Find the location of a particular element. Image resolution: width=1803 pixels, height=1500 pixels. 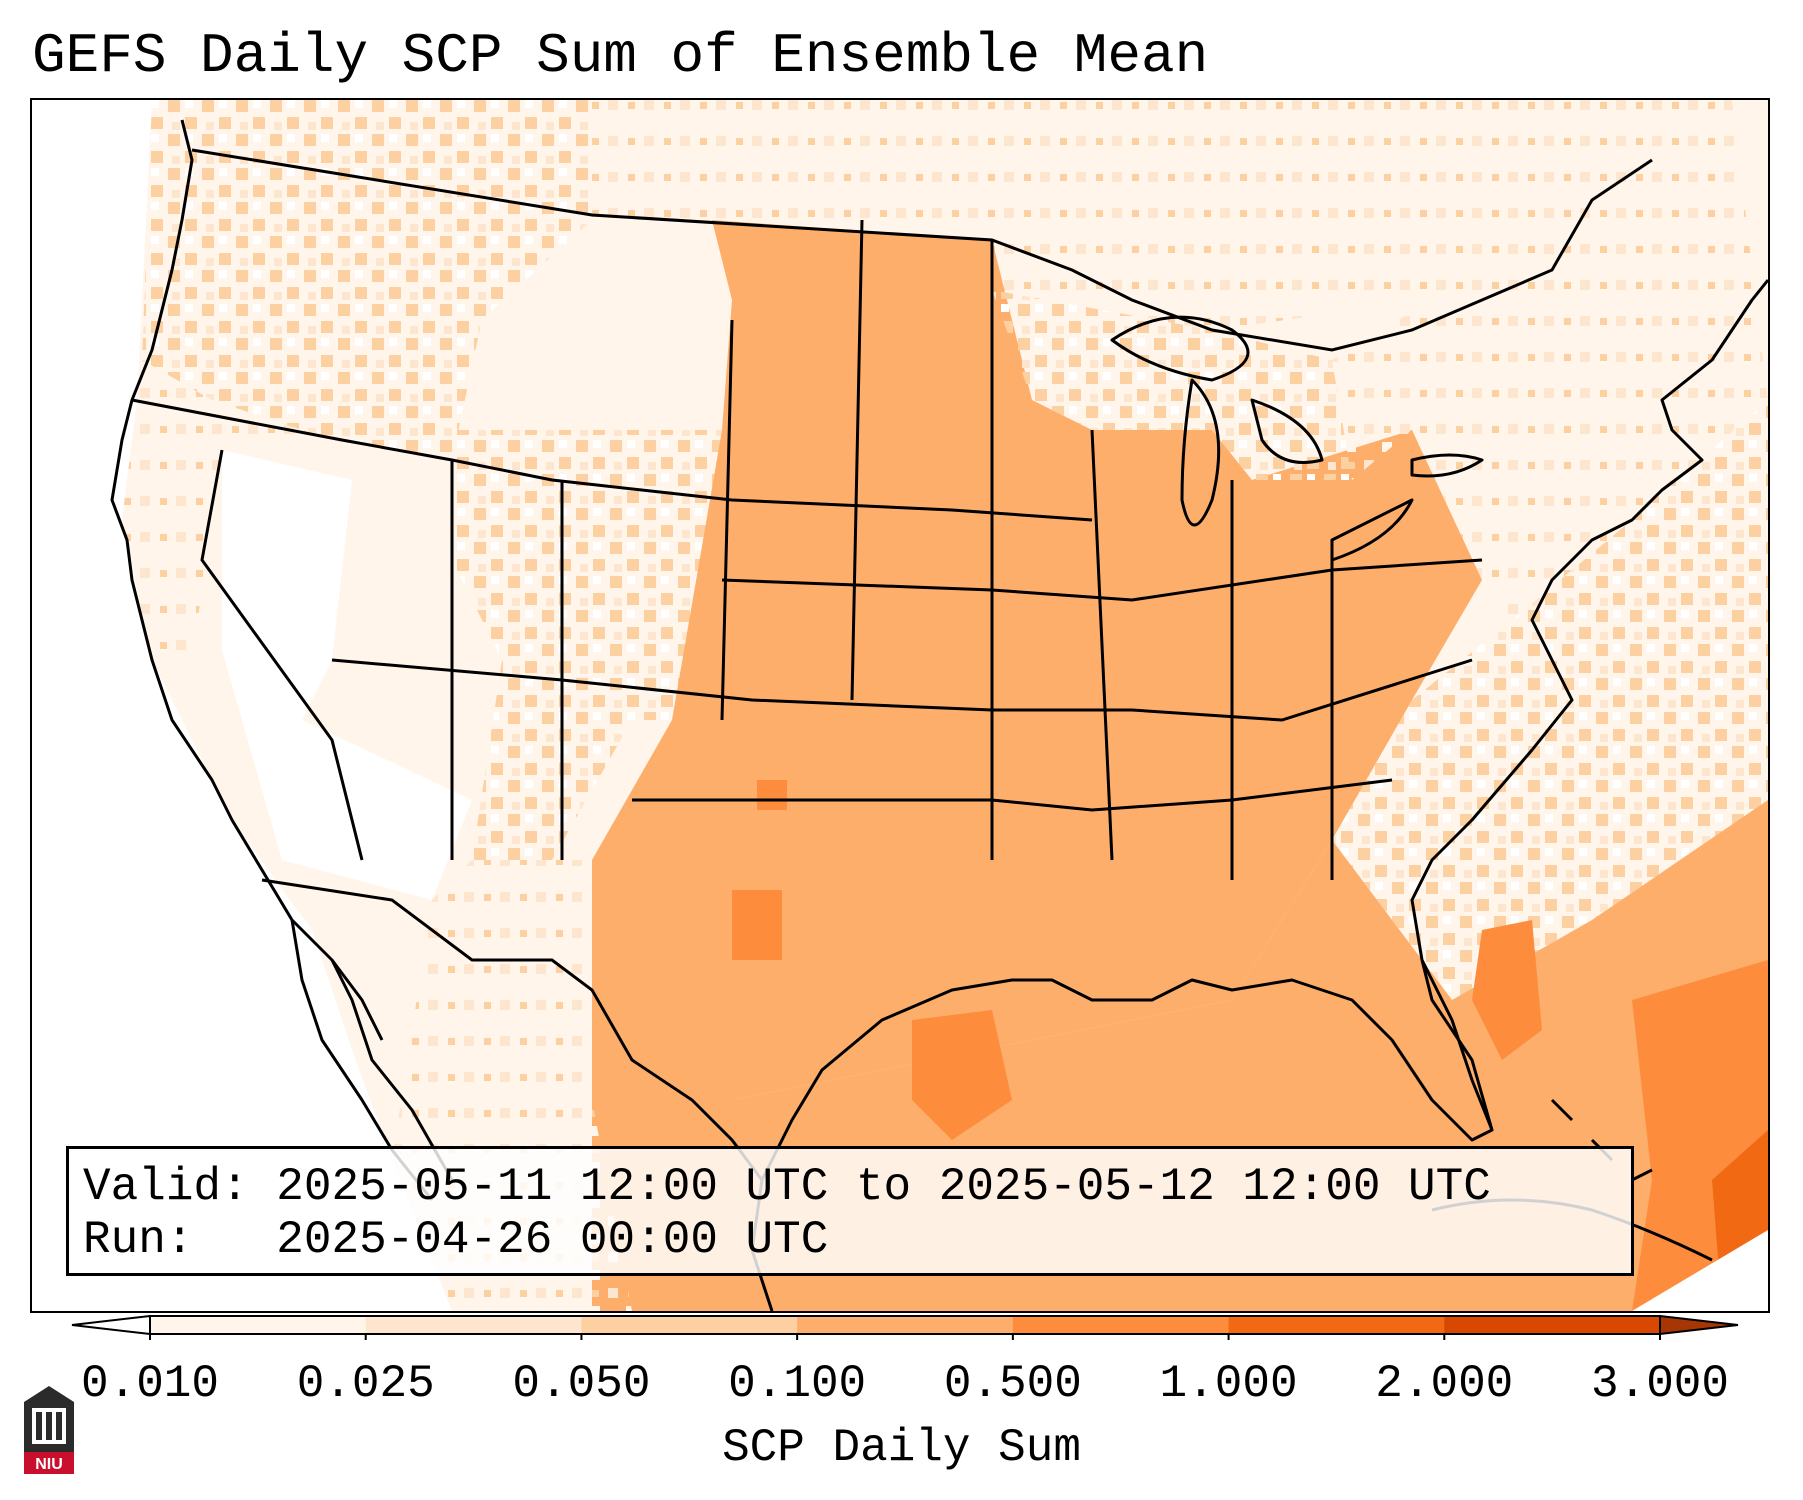

map-title: GEFS Daily SCP Sum of Ensemble Mean is located at coordinates (620, 56).